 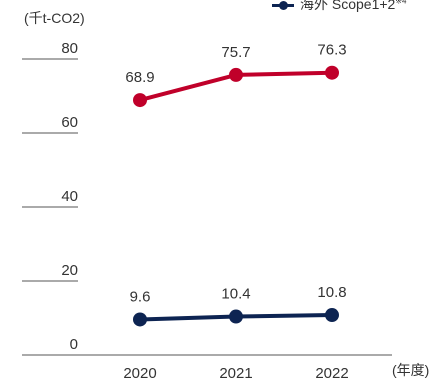 What do you see at coordinates (410, 370) in the screenshot?
I see `x-axis-unit: (年度)` at bounding box center [410, 370].